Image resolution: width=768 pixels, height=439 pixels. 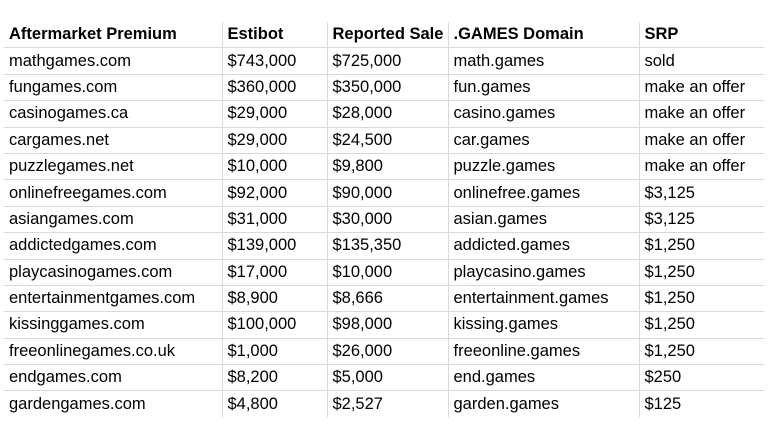 I want to click on cell-aftermarket-domain: casinogames.ca, so click(x=113, y=114).